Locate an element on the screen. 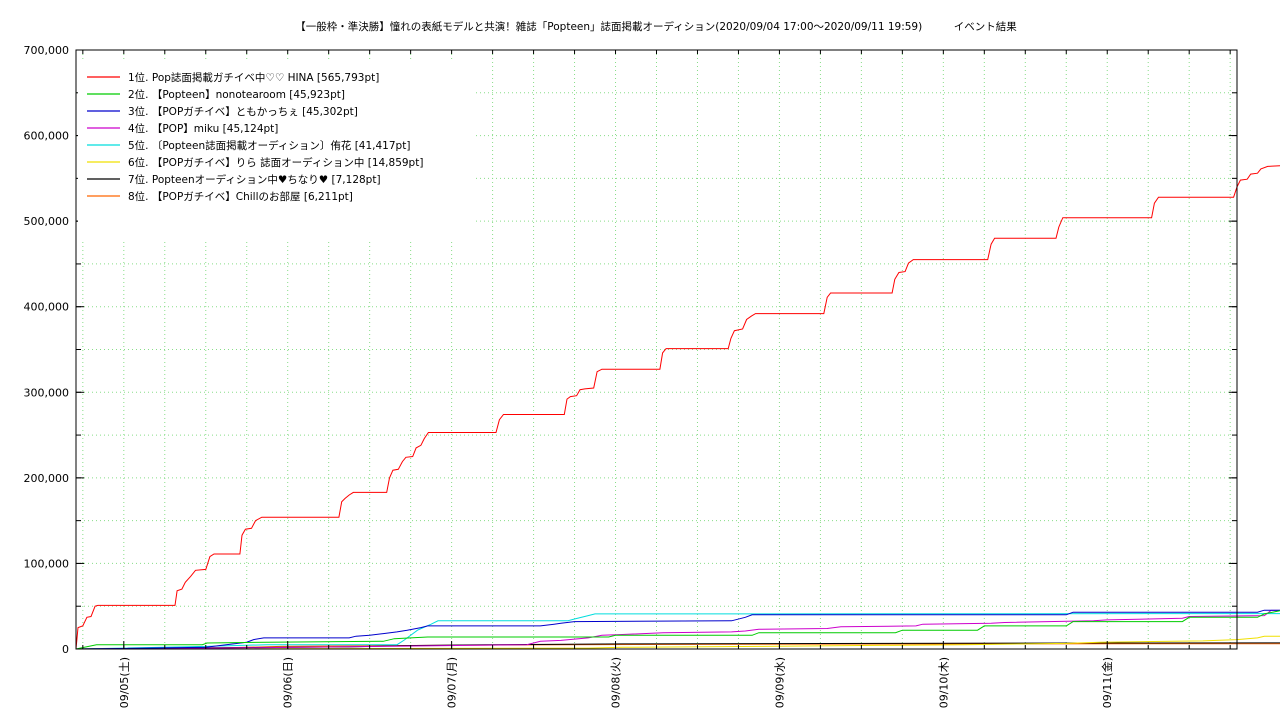 Image resolution: width=1280 pixels, height=720 pixels. y-tick-label: 100,000 is located at coordinates (47, 563).